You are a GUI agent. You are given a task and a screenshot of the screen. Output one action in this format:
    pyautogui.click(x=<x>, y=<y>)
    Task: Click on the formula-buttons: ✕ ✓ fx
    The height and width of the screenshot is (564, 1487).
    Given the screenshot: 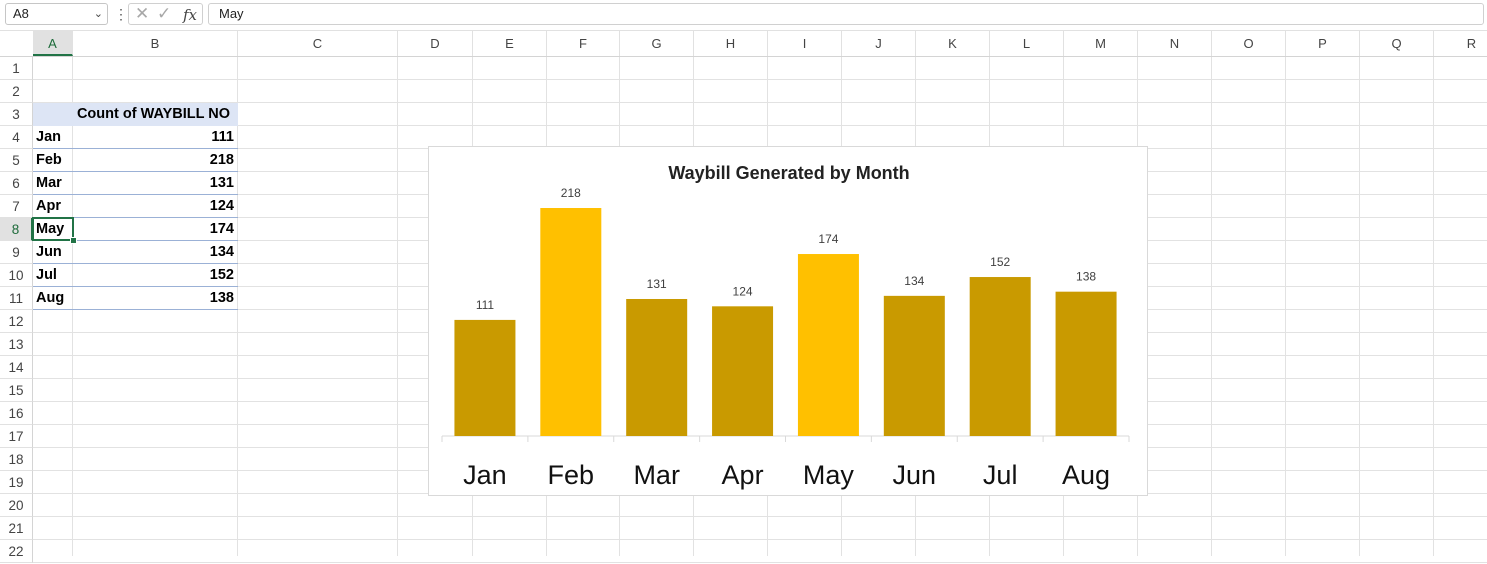 What is the action you would take?
    pyautogui.click(x=165, y=14)
    